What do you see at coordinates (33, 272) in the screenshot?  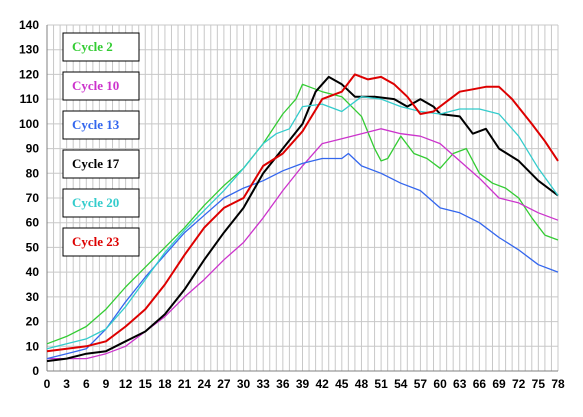 I see `y-tick-label: 40` at bounding box center [33, 272].